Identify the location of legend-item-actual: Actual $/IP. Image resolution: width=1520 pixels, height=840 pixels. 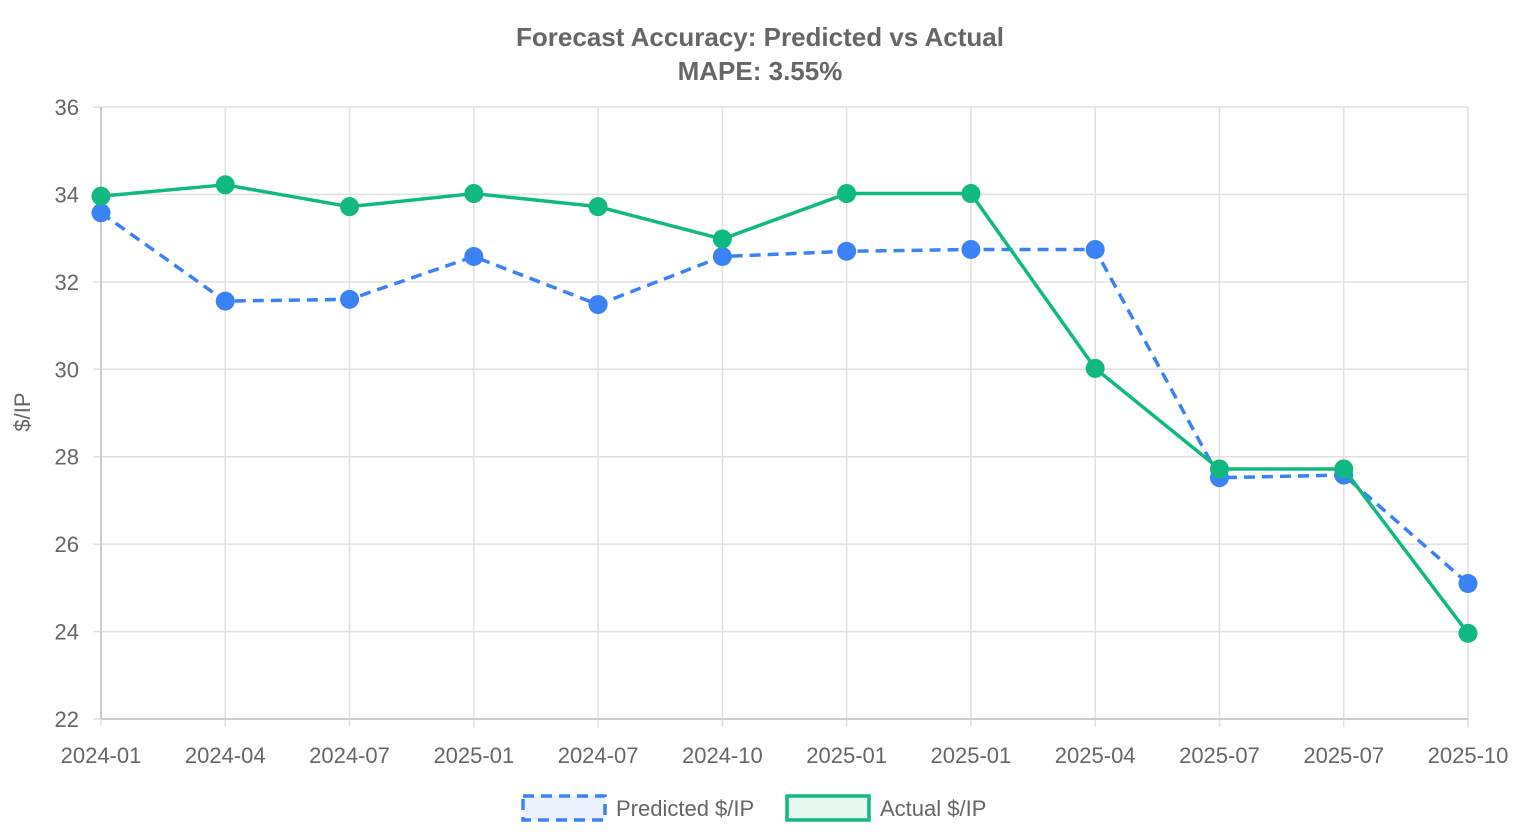
(885, 808).